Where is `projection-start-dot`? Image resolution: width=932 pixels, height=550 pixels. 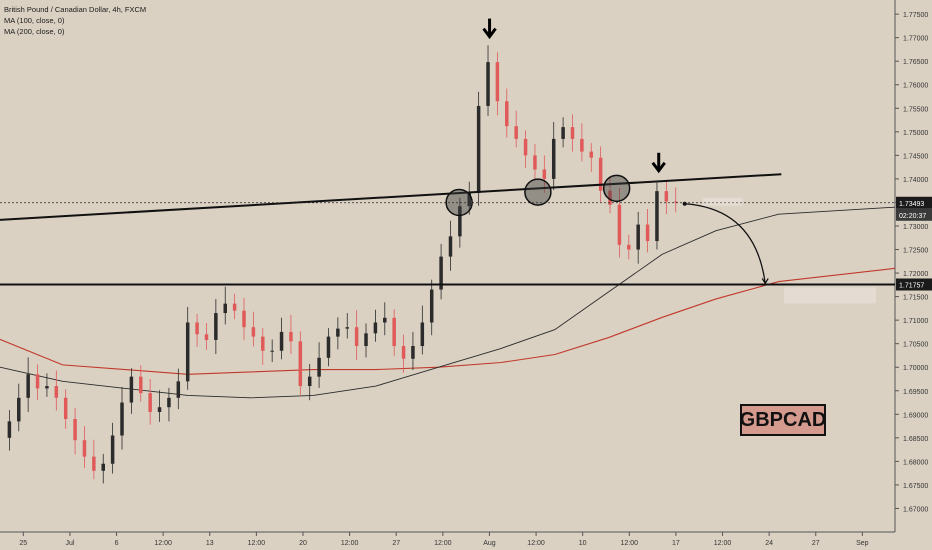 projection-start-dot is located at coordinates (684, 203).